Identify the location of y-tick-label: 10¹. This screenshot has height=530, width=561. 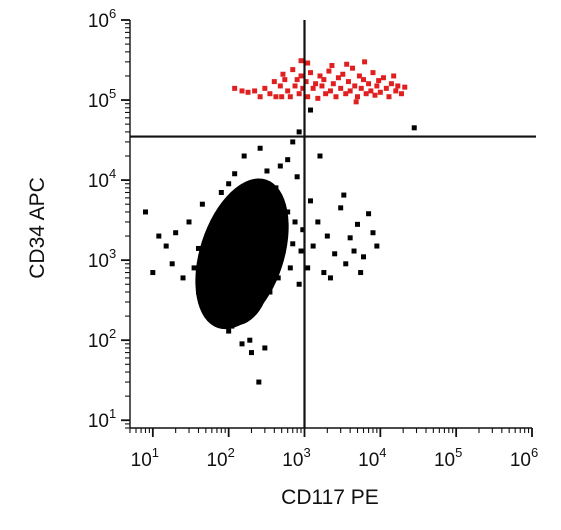
(102, 419).